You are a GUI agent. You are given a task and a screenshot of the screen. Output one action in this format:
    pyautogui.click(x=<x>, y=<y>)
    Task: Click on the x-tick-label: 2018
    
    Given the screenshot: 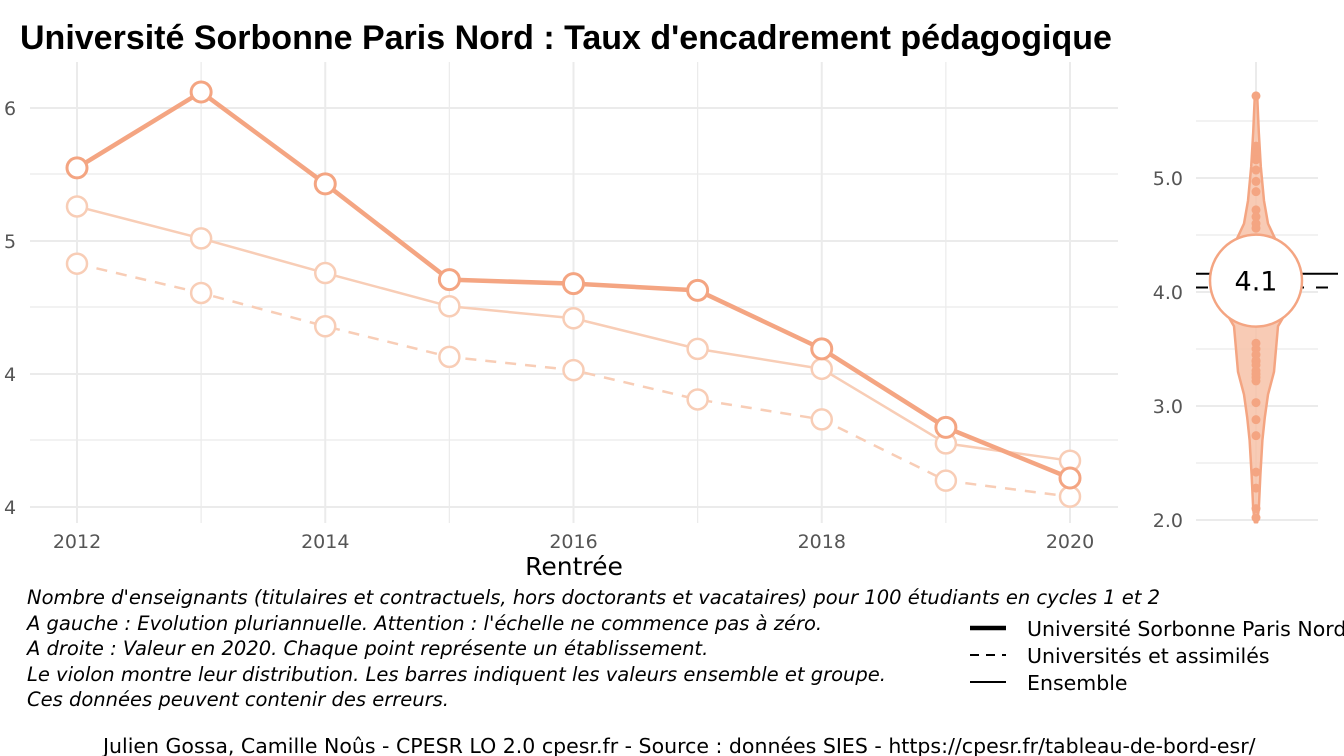 What is the action you would take?
    pyautogui.click(x=822, y=542)
    